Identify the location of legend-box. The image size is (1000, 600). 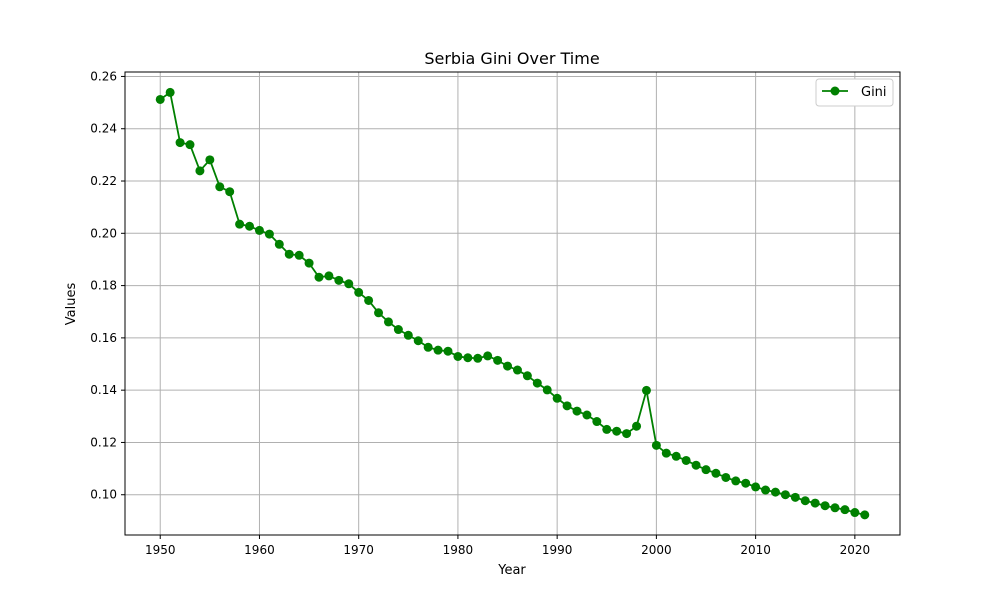
(854, 92).